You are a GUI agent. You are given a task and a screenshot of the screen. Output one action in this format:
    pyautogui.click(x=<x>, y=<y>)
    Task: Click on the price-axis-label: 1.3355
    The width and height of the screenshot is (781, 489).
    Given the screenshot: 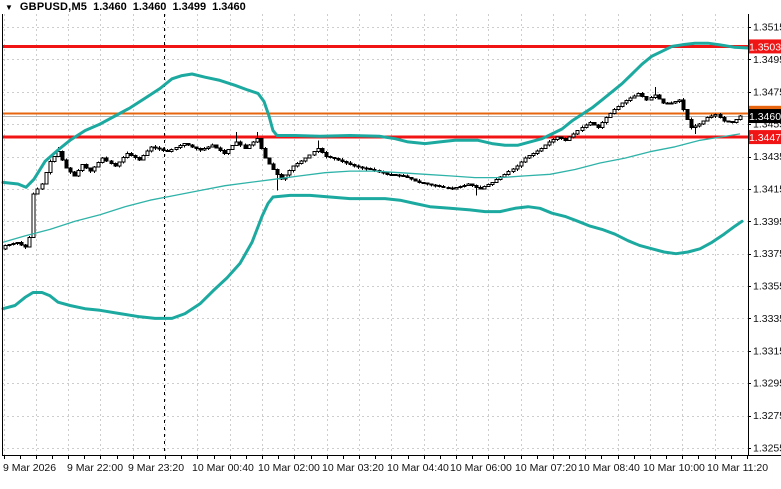 What is the action you would take?
    pyautogui.click(x=767, y=287)
    